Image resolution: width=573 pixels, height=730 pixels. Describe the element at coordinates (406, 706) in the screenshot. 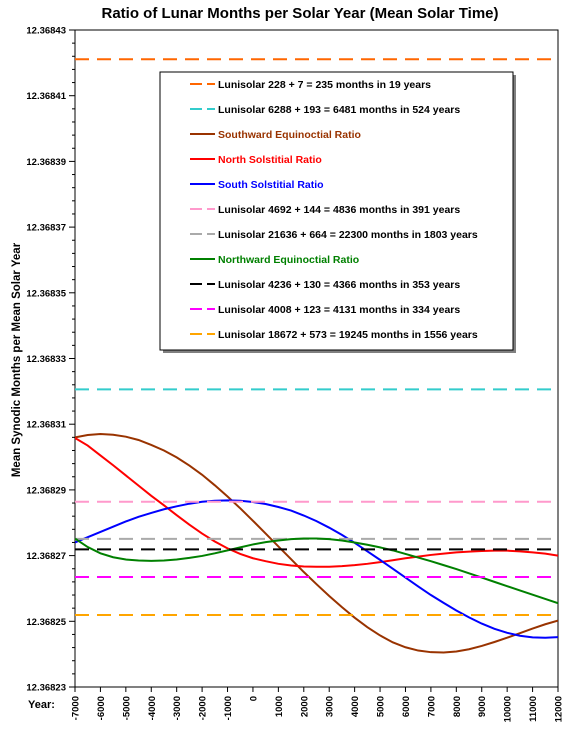

I see `x-tick-label: 6000` at that location.